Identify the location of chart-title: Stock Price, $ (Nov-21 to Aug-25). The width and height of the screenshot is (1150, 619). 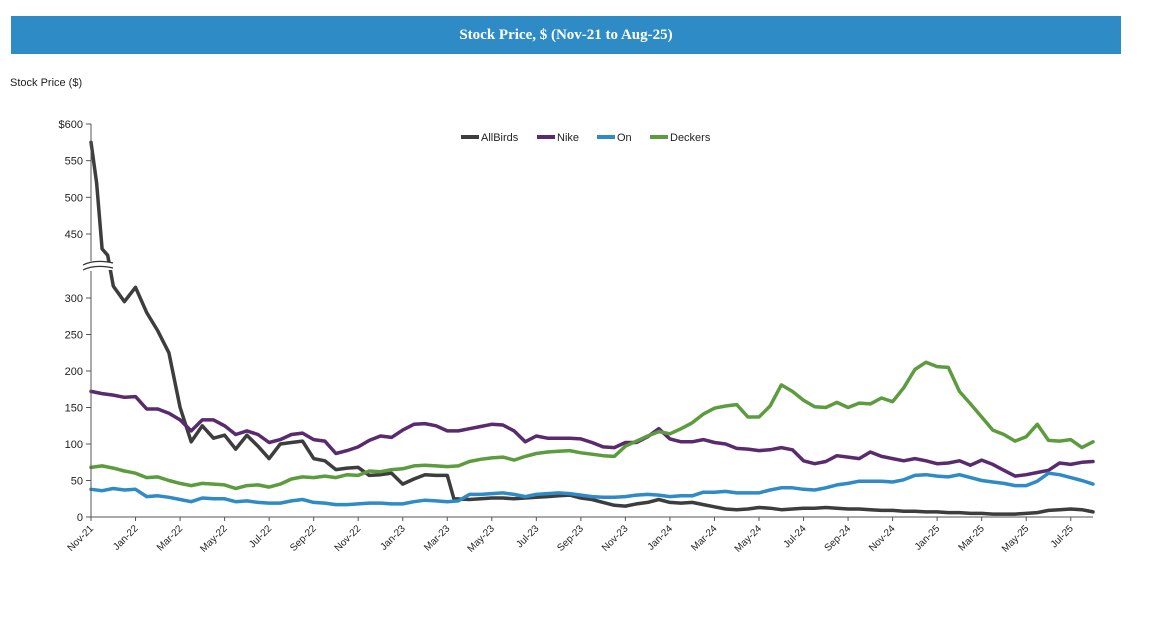
(566, 34).